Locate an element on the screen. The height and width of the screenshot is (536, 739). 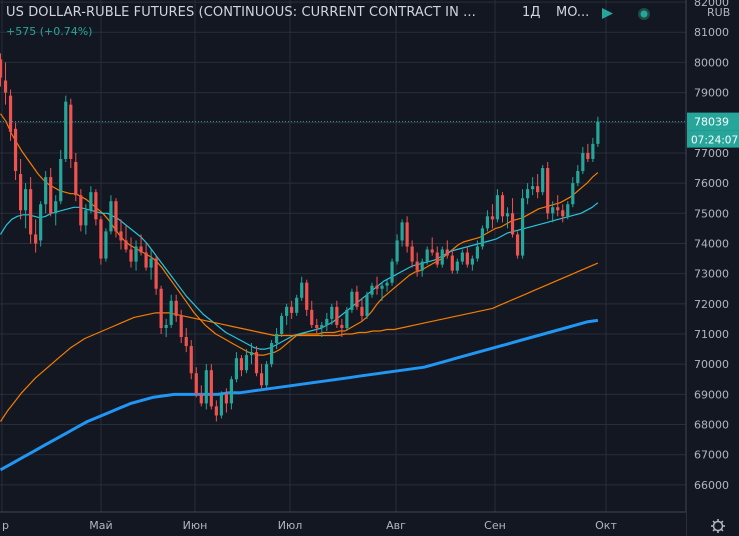
price-tick-label: 66000 is located at coordinates (711, 485).